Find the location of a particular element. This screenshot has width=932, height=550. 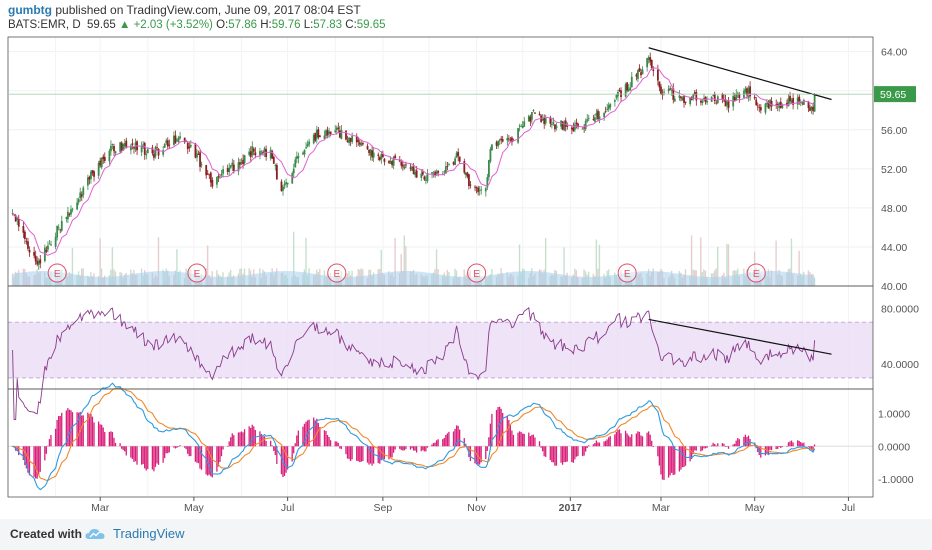

last-price-tag-label: 59.65 is located at coordinates (893, 95).